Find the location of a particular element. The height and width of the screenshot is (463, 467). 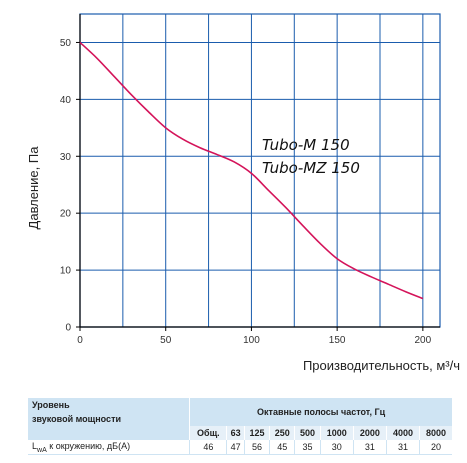

row-label-main: L is located at coordinates (35, 445).